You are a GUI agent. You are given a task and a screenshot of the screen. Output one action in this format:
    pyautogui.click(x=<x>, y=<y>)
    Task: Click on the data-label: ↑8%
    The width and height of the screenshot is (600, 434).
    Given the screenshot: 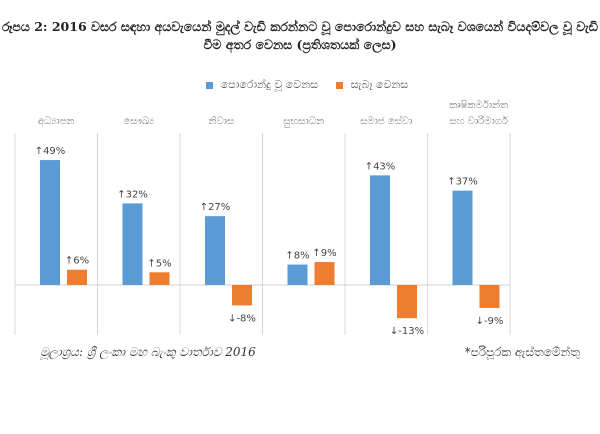 What is the action you would take?
    pyautogui.click(x=297, y=256)
    